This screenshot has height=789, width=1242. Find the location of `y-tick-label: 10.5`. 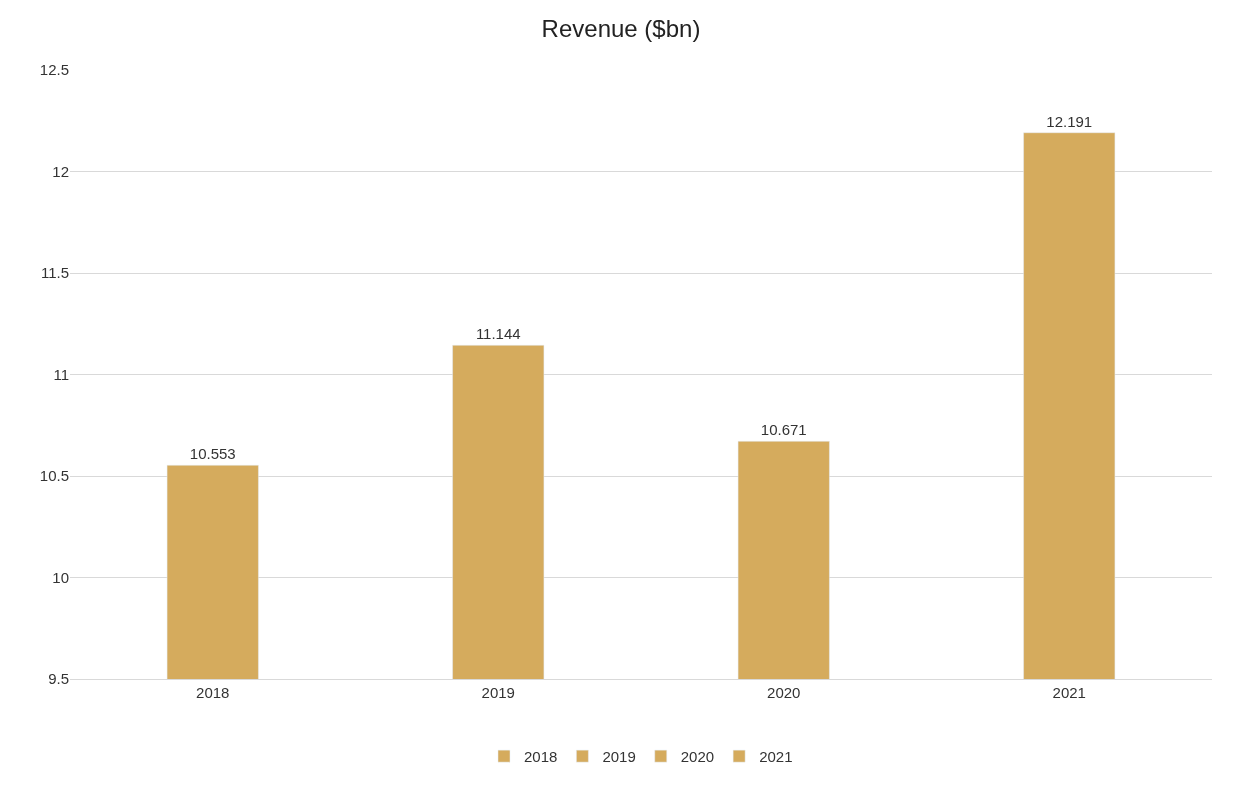

y-tick-label: 10.5 is located at coordinates (54, 476).